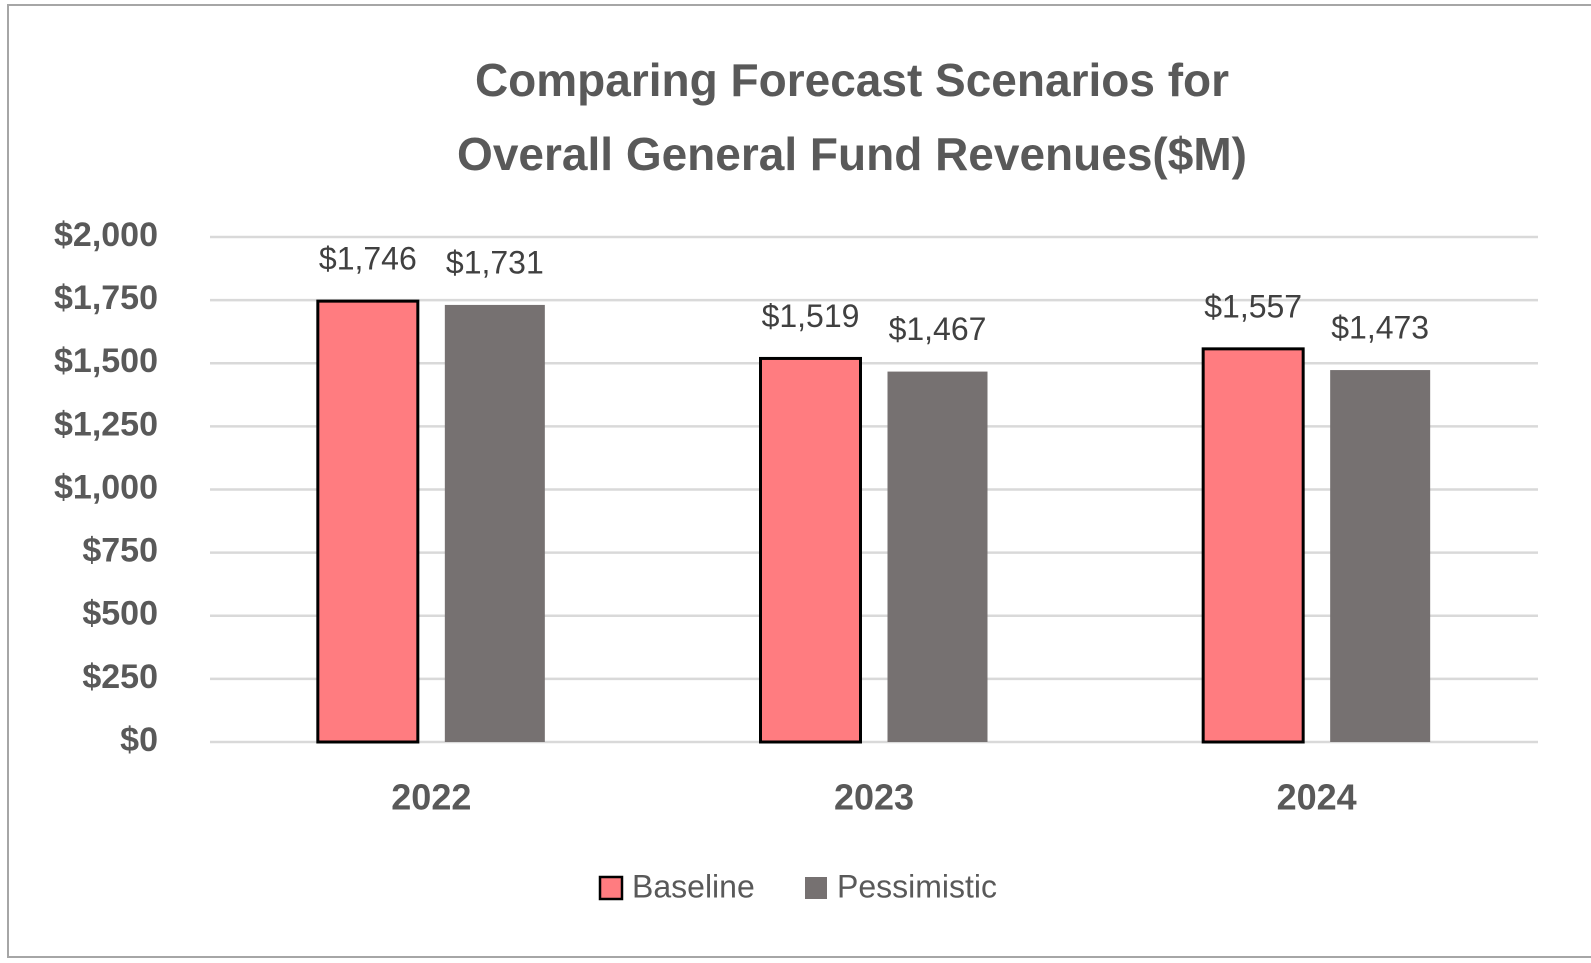 This screenshot has width=1591, height=963. What do you see at coordinates (120, 677) in the screenshot?
I see `y-tick-label: $250` at bounding box center [120, 677].